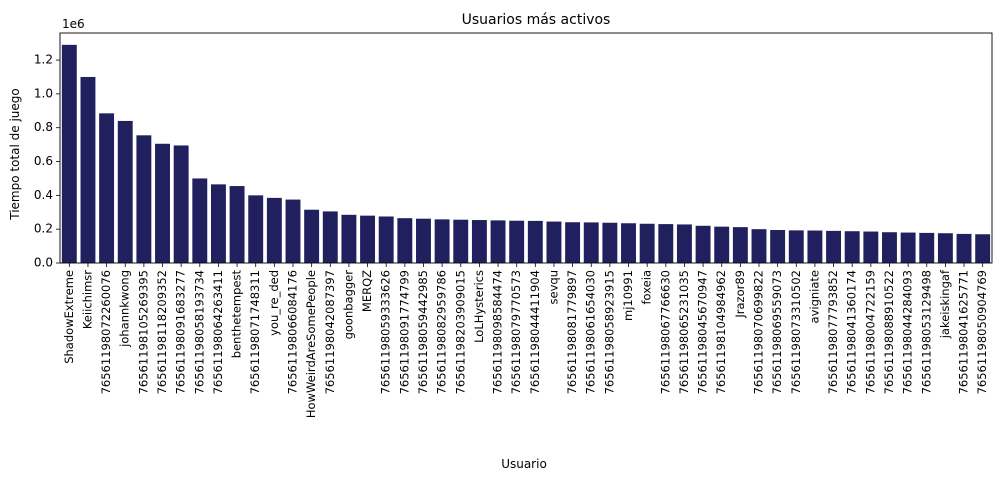 The height and width of the screenshot is (481, 1001). I want to click on x-tick-label: 76561198105269395, so click(143, 332).